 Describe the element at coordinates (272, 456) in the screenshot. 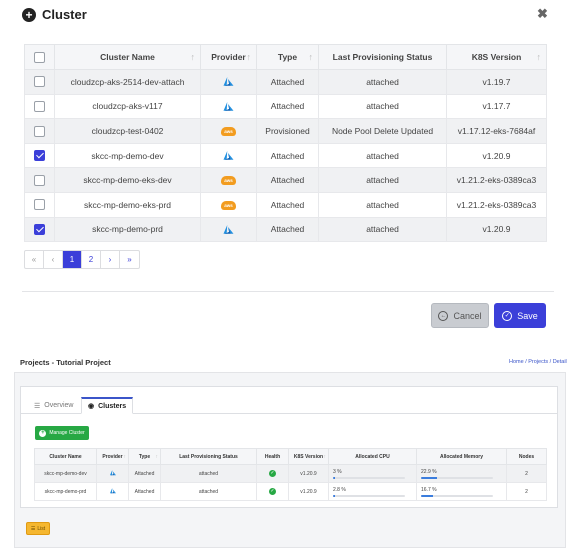

I see `p-col-health: Health` at that location.